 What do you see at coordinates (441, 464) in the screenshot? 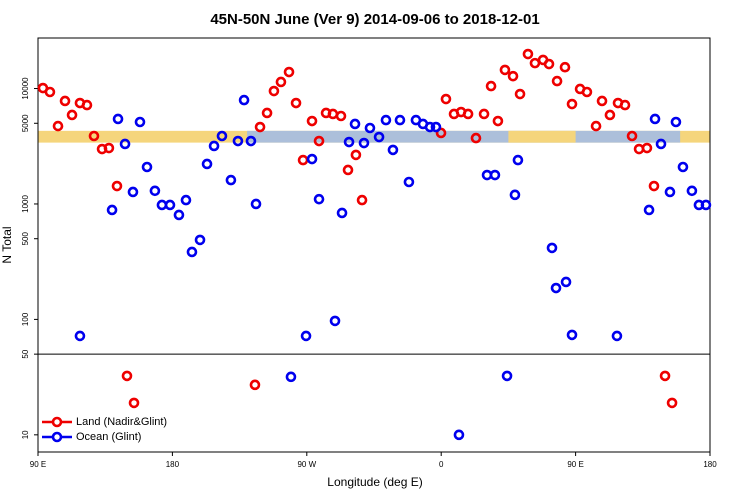
I see `x-tick-label: 0` at bounding box center [441, 464].